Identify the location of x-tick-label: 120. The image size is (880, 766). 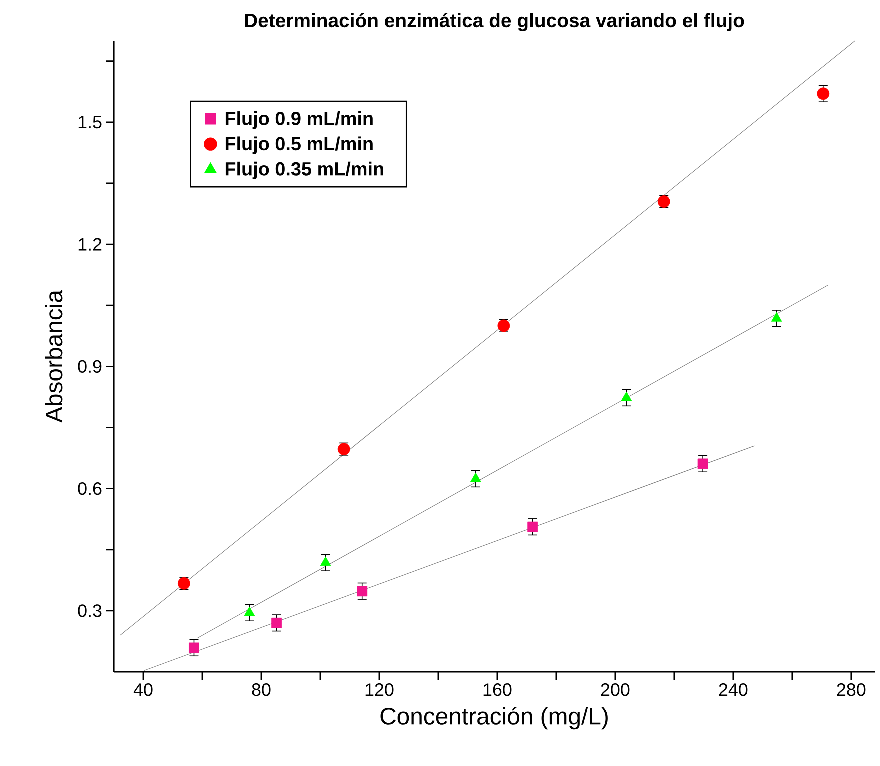
(380, 690).